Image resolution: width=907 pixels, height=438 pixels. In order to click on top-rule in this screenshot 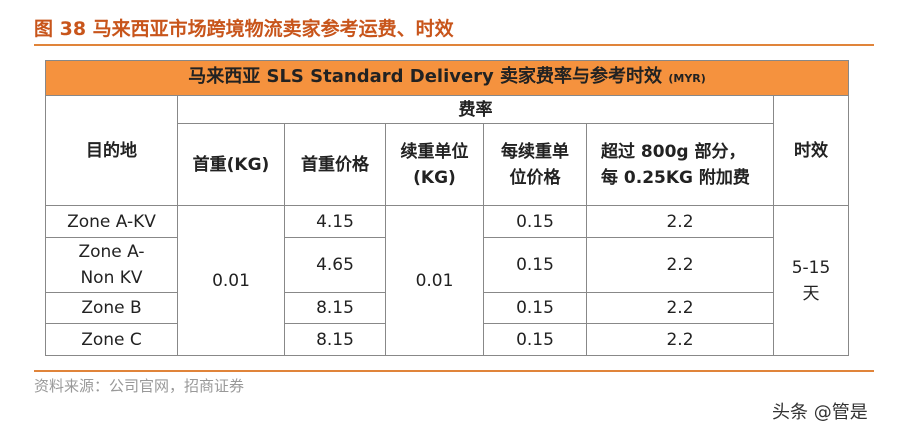, I will do `click(454, 45)`.